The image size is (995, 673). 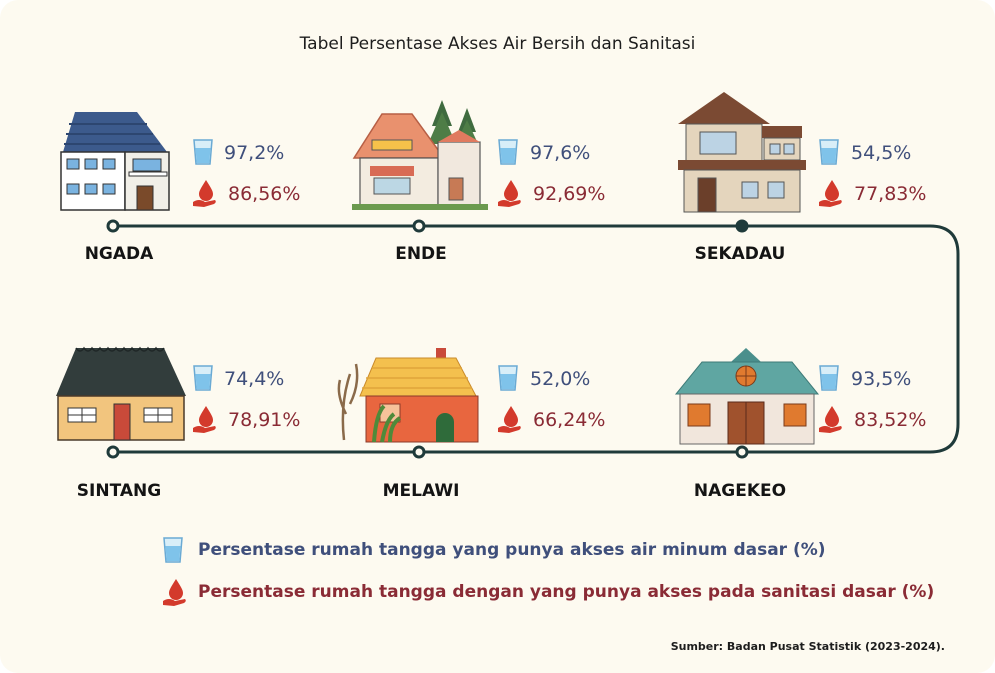 What do you see at coordinates (254, 379) in the screenshot?
I see `sintang-water-value: 74,4%` at bounding box center [254, 379].